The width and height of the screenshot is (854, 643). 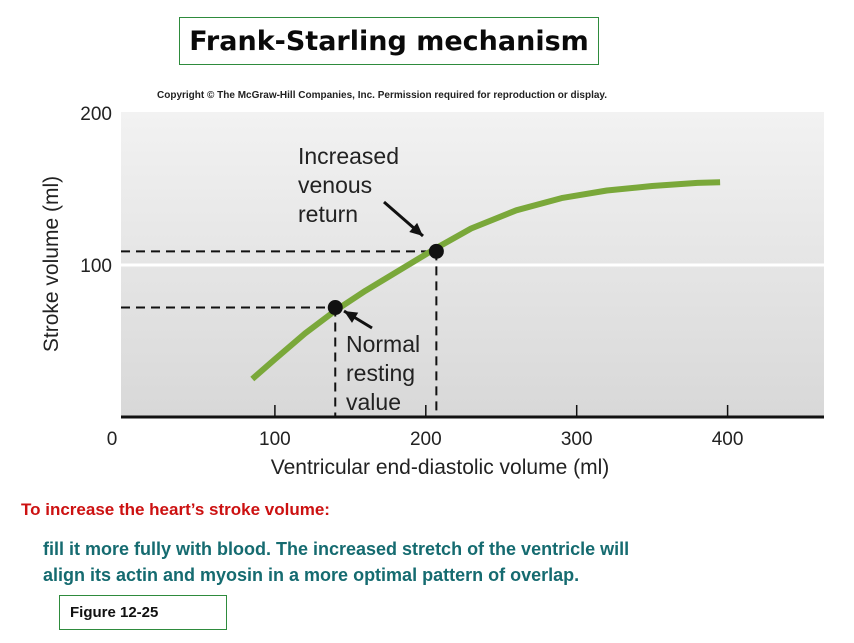 I want to click on x-axis-label: Ventricular end-diastolic volume (ml), so click(x=440, y=467).